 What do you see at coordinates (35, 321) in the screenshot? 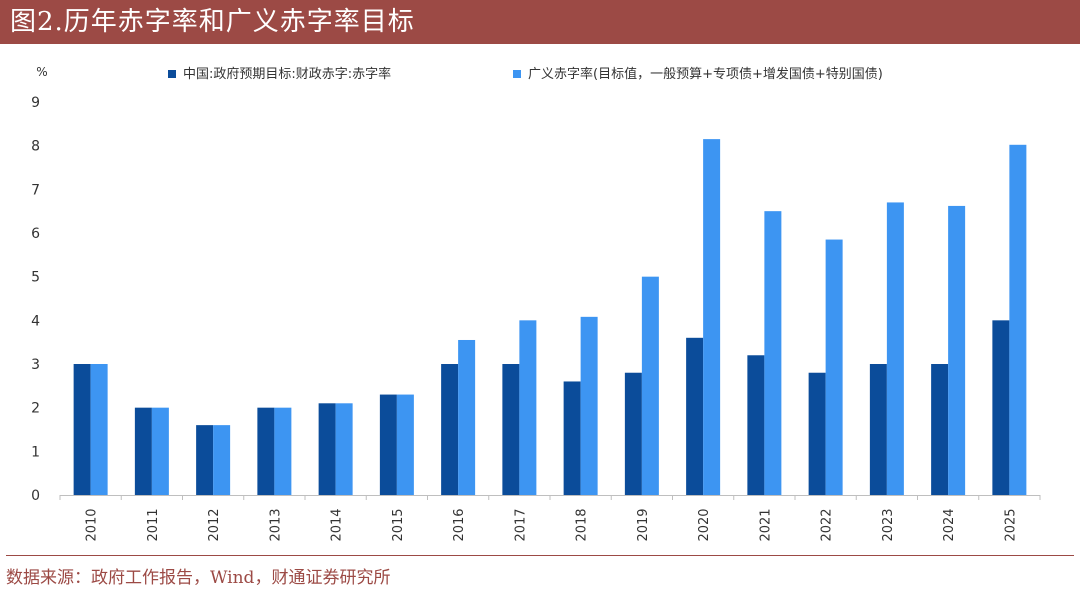
I see `y-tick-label: 4` at bounding box center [35, 321].